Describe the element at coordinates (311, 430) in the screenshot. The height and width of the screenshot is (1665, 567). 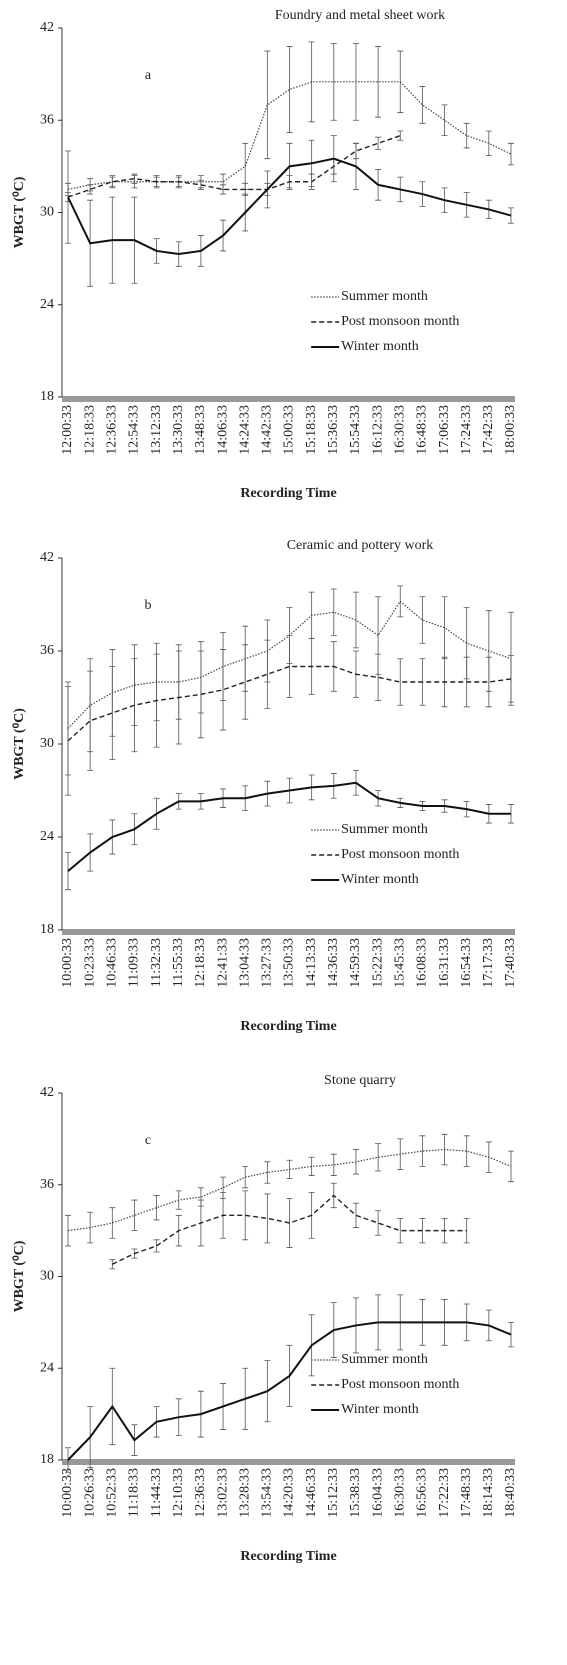
I see `x-tick-label: 15:18:33` at that location.